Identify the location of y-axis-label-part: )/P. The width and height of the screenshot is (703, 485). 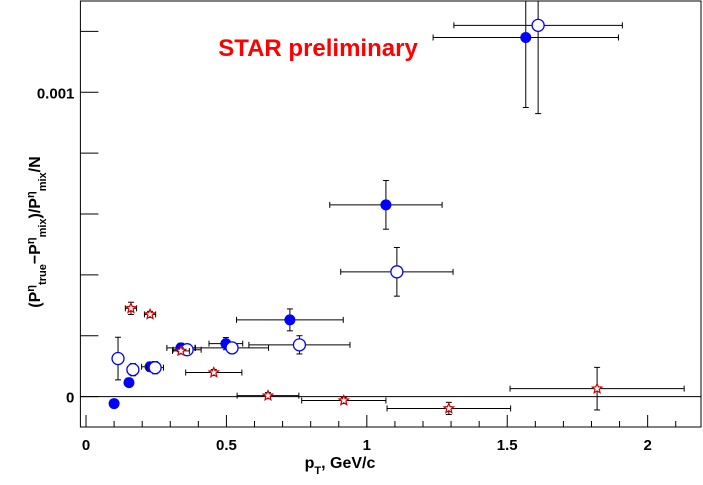
(35, 208).